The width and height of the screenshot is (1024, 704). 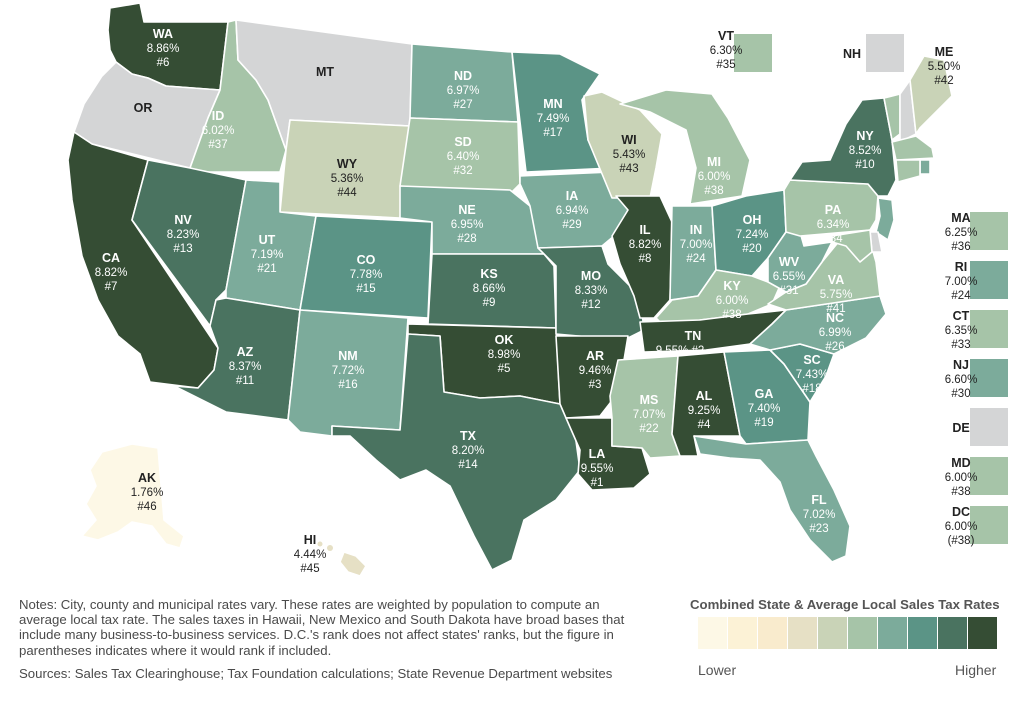 What do you see at coordinates (146, 507) in the screenshot?
I see `state-rank-AK: #46` at bounding box center [146, 507].